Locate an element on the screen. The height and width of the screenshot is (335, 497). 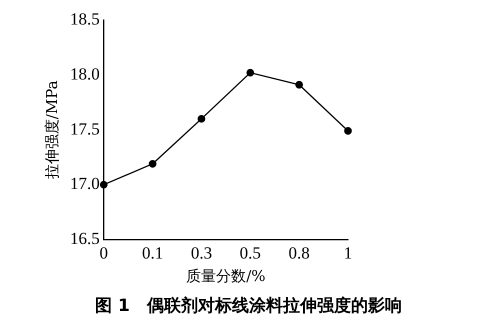
x-tick-label: 0.8 is located at coordinates (299, 252).